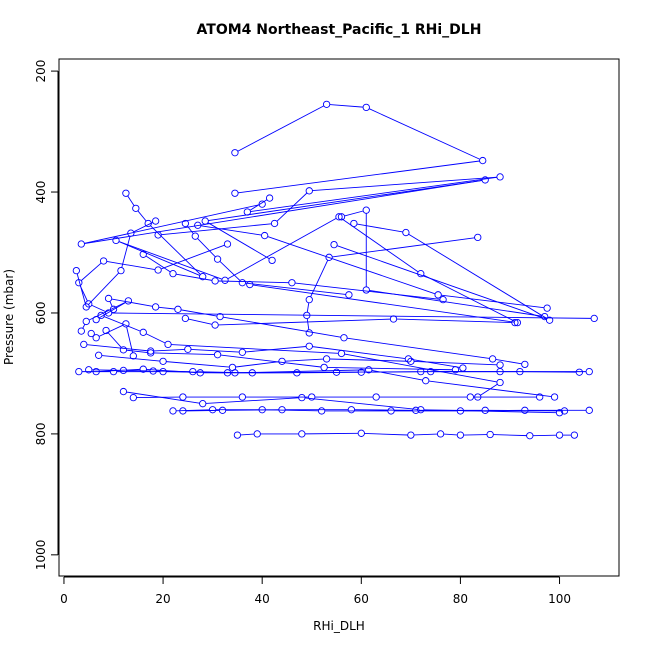  Describe the element at coordinates (339, 626) in the screenshot. I see `x-axis-label: RHi_DLH` at that location.